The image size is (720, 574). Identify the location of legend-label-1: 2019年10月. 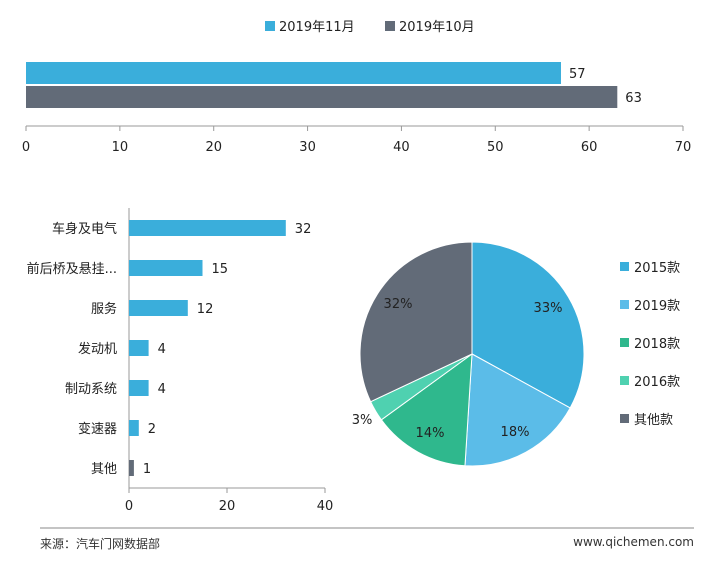
(437, 27).